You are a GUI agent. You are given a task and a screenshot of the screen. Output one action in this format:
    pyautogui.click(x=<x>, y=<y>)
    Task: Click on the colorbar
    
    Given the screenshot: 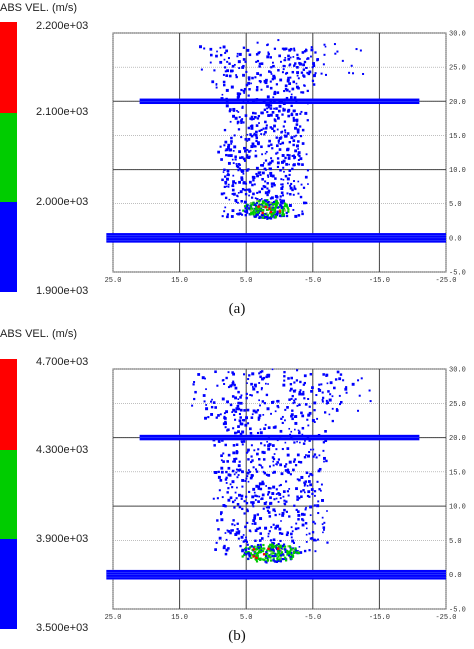 What is the action you would take?
    pyautogui.click(x=8, y=157)
    